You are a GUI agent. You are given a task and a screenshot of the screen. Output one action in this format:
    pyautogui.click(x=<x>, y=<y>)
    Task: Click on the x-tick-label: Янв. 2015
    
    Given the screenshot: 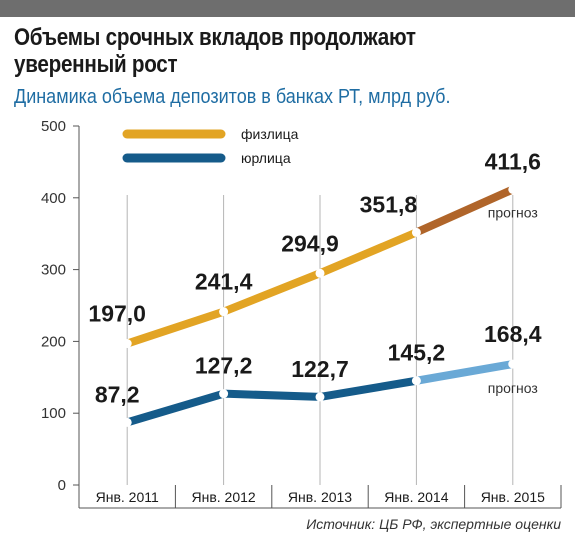 What is the action you would take?
    pyautogui.click(x=513, y=497)
    